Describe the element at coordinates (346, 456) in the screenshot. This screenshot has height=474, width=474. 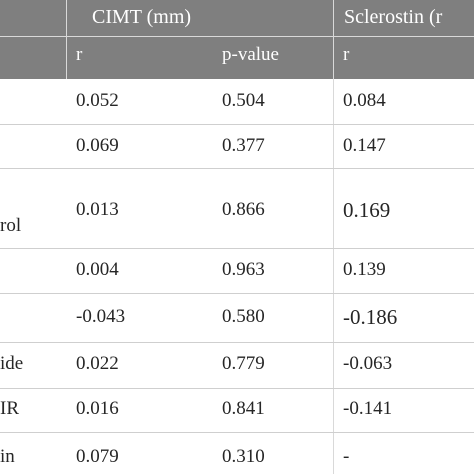
I see `table-cell-sclerostin-r: -` at that location.